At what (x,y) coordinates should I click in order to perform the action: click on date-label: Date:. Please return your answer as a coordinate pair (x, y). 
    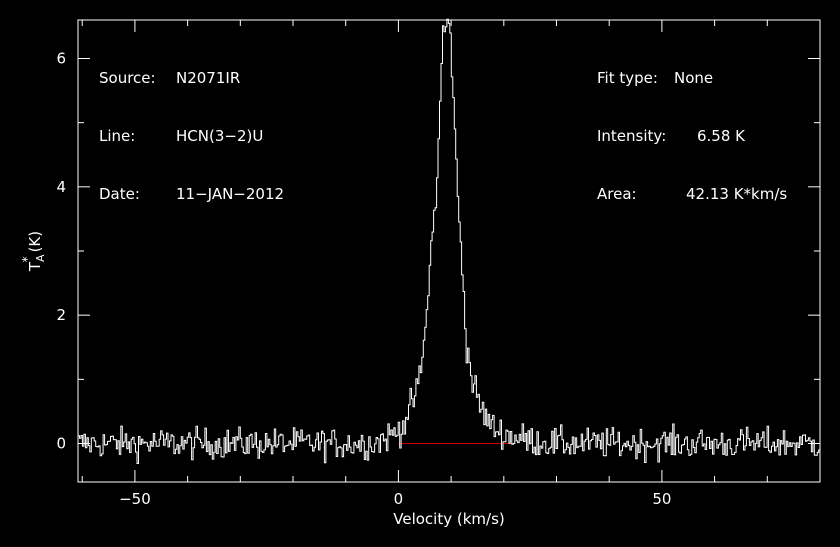
    Looking at the image, I should click on (119, 194).